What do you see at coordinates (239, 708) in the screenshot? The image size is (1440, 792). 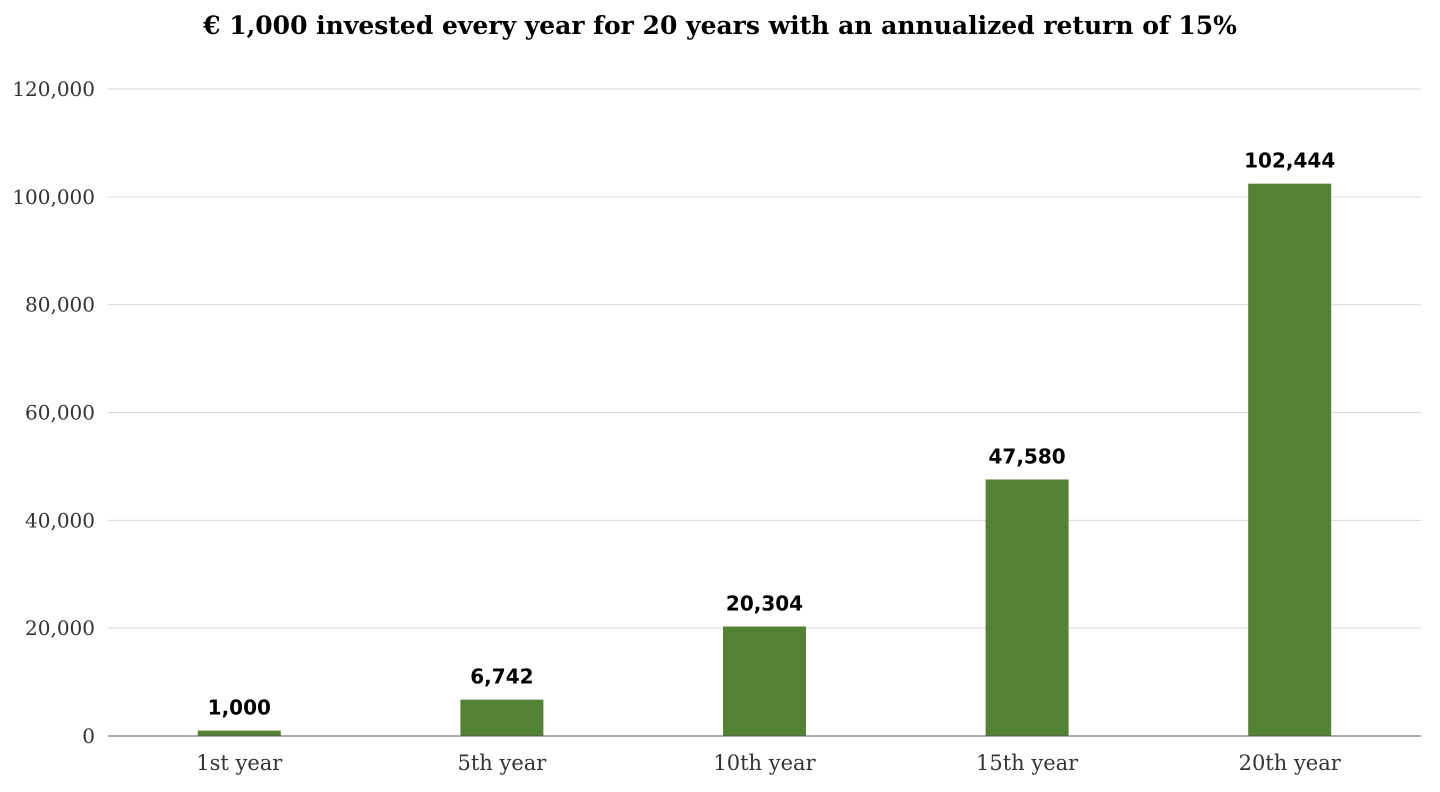 I see `data-label: 1,000` at bounding box center [239, 708].